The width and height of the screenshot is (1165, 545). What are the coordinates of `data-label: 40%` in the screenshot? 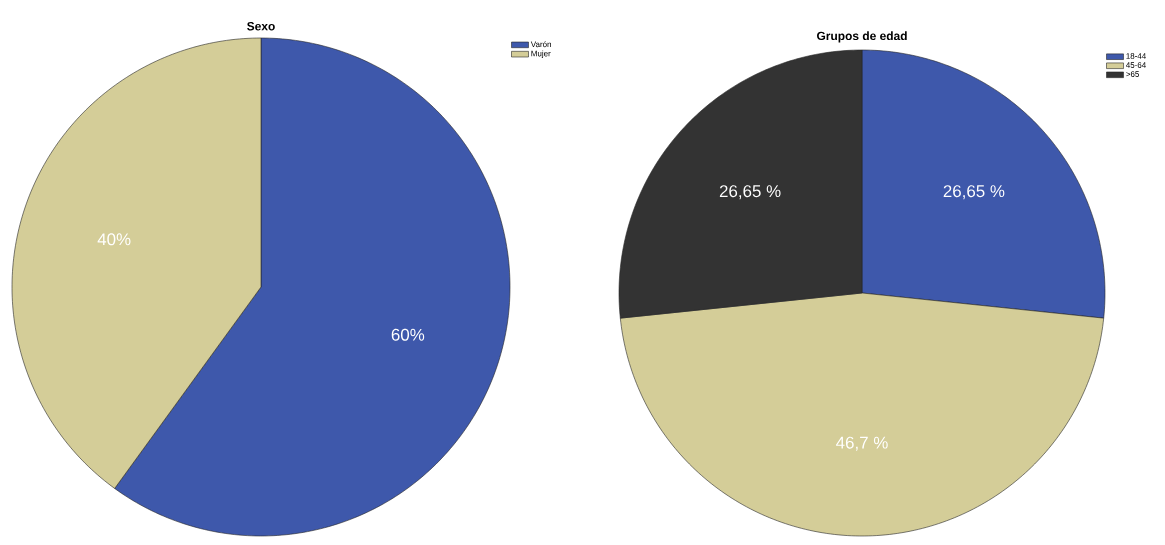 It's located at (114, 239).